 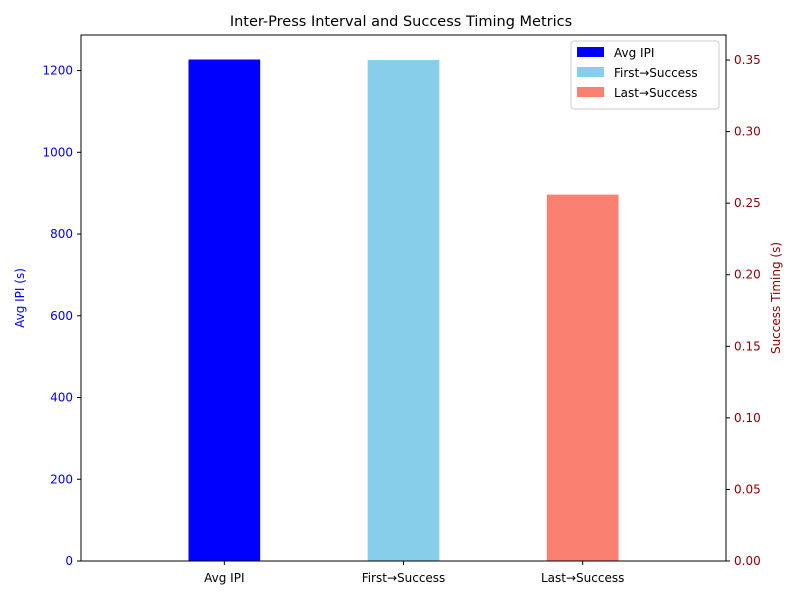 I want to click on bar-first-success, so click(x=403, y=311).